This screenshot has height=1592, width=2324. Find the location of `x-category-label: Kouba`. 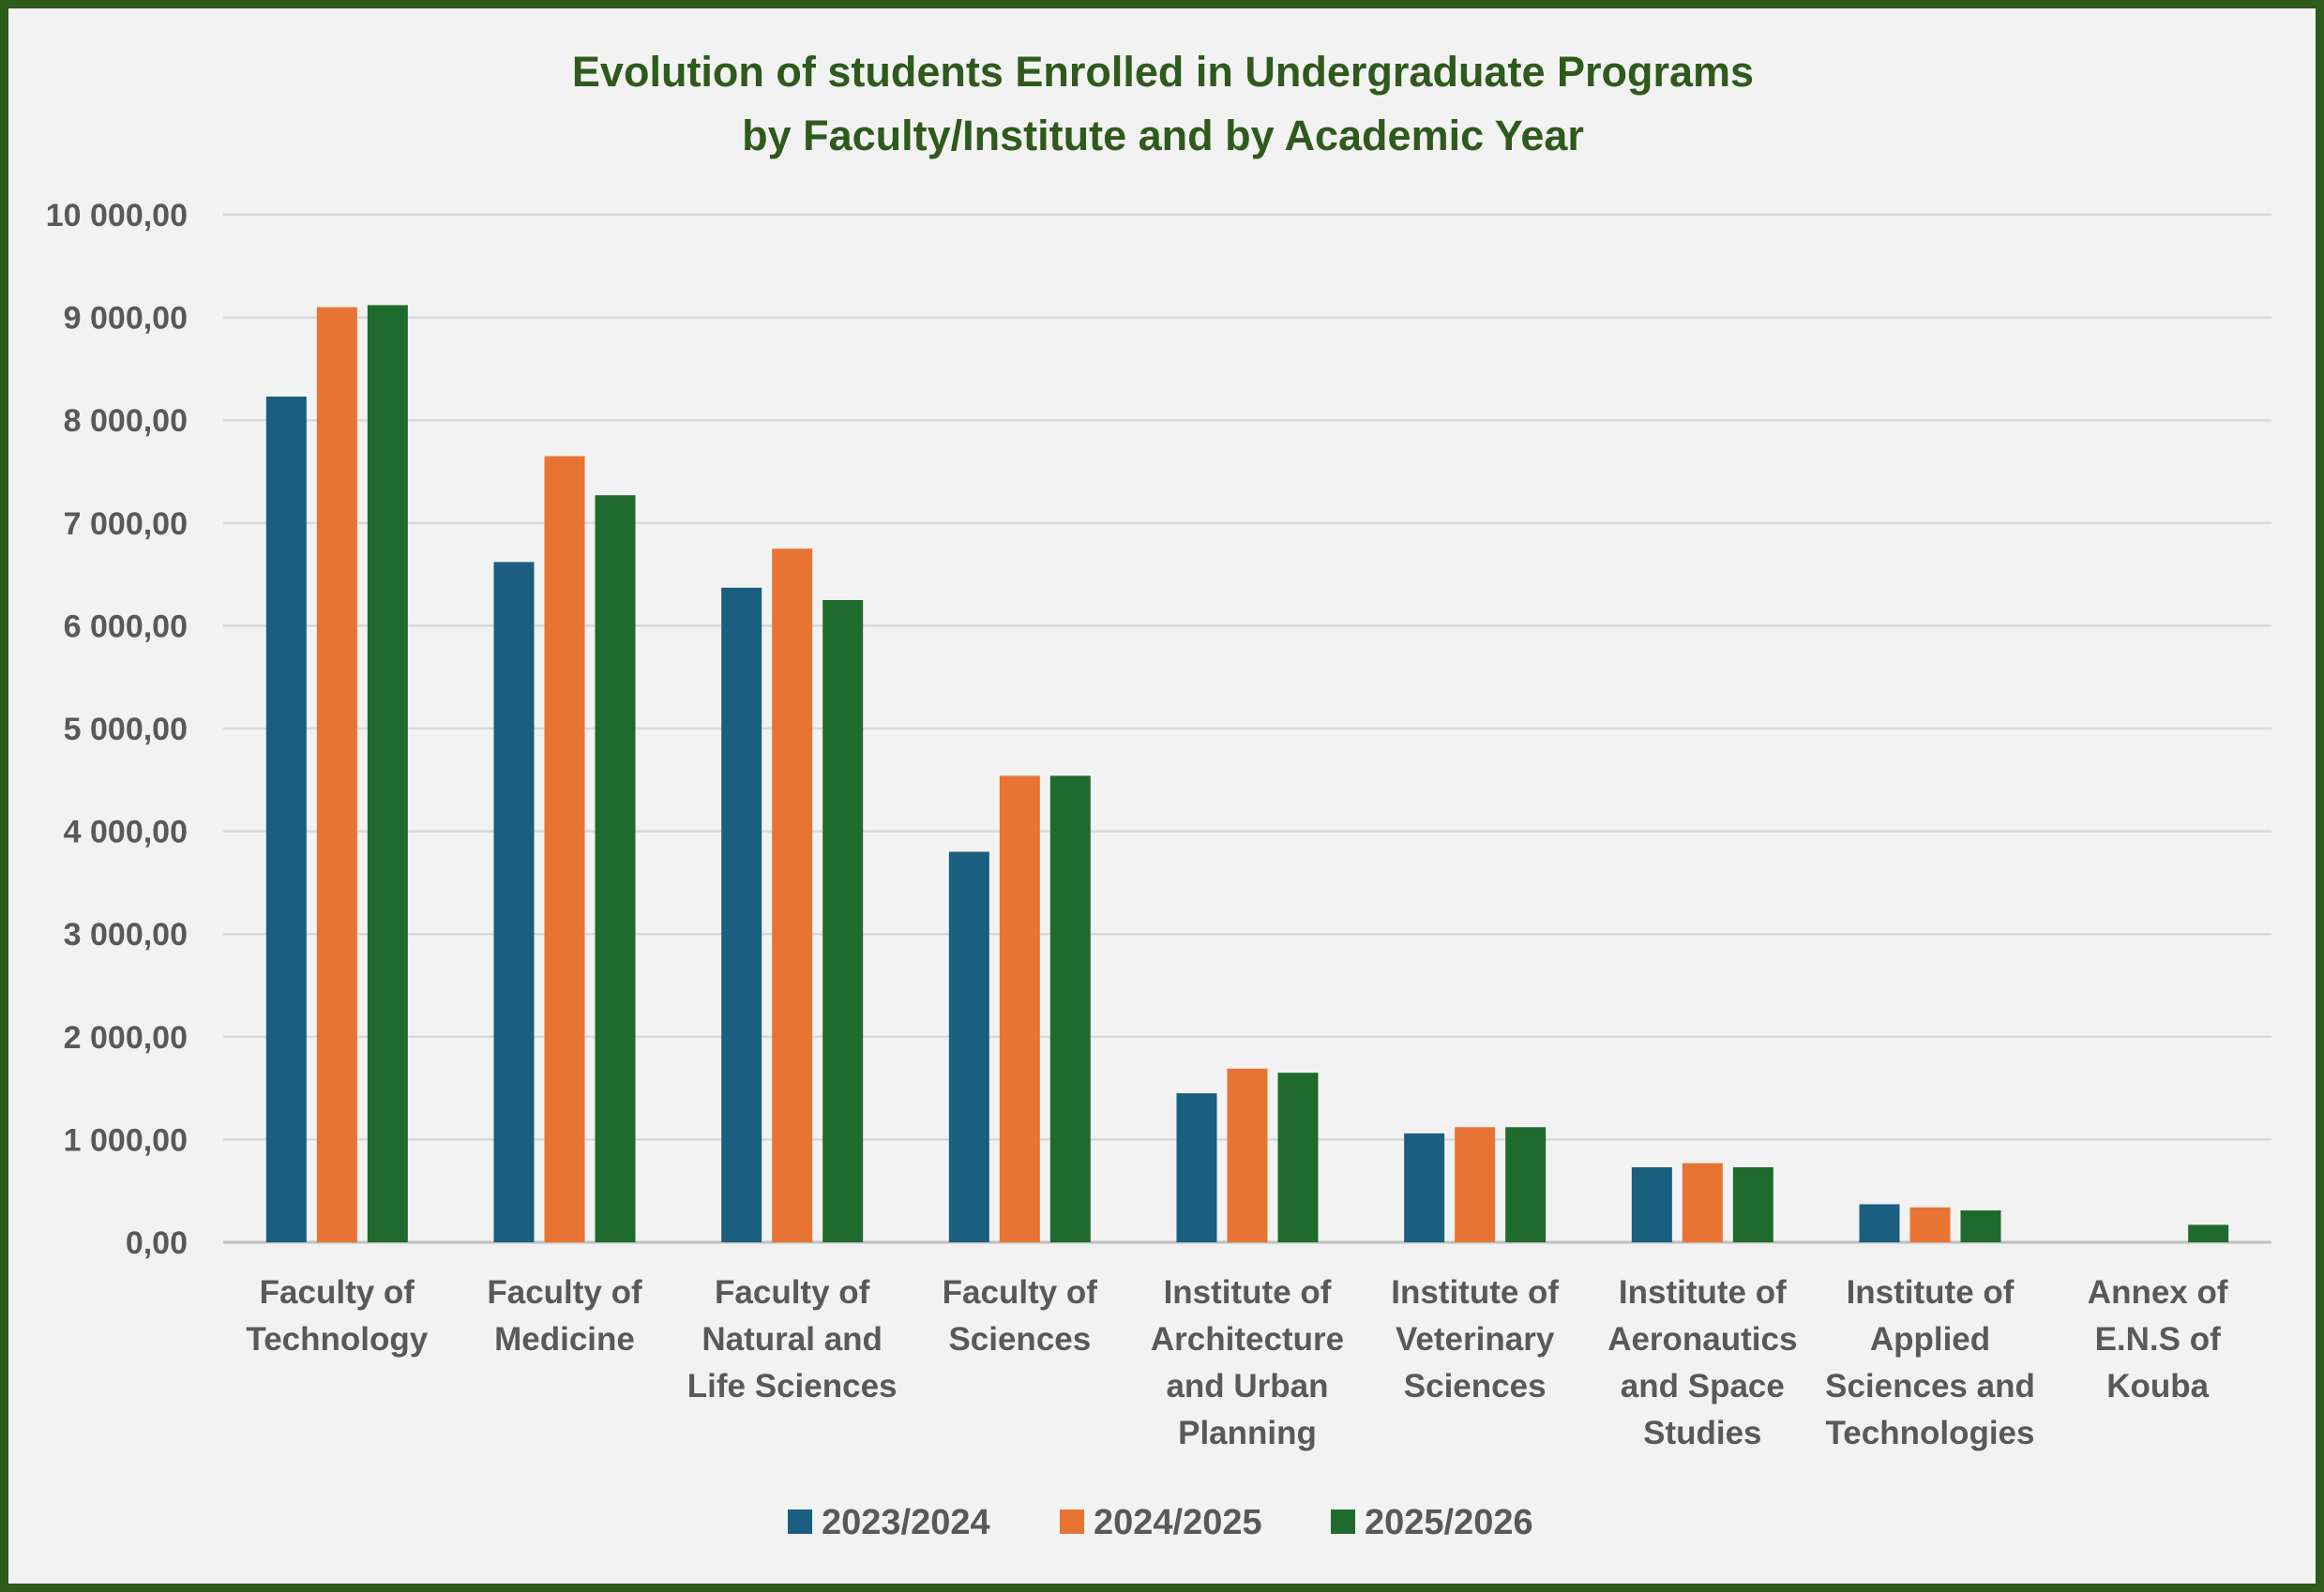

x-category-label: Kouba is located at coordinates (2157, 1386).